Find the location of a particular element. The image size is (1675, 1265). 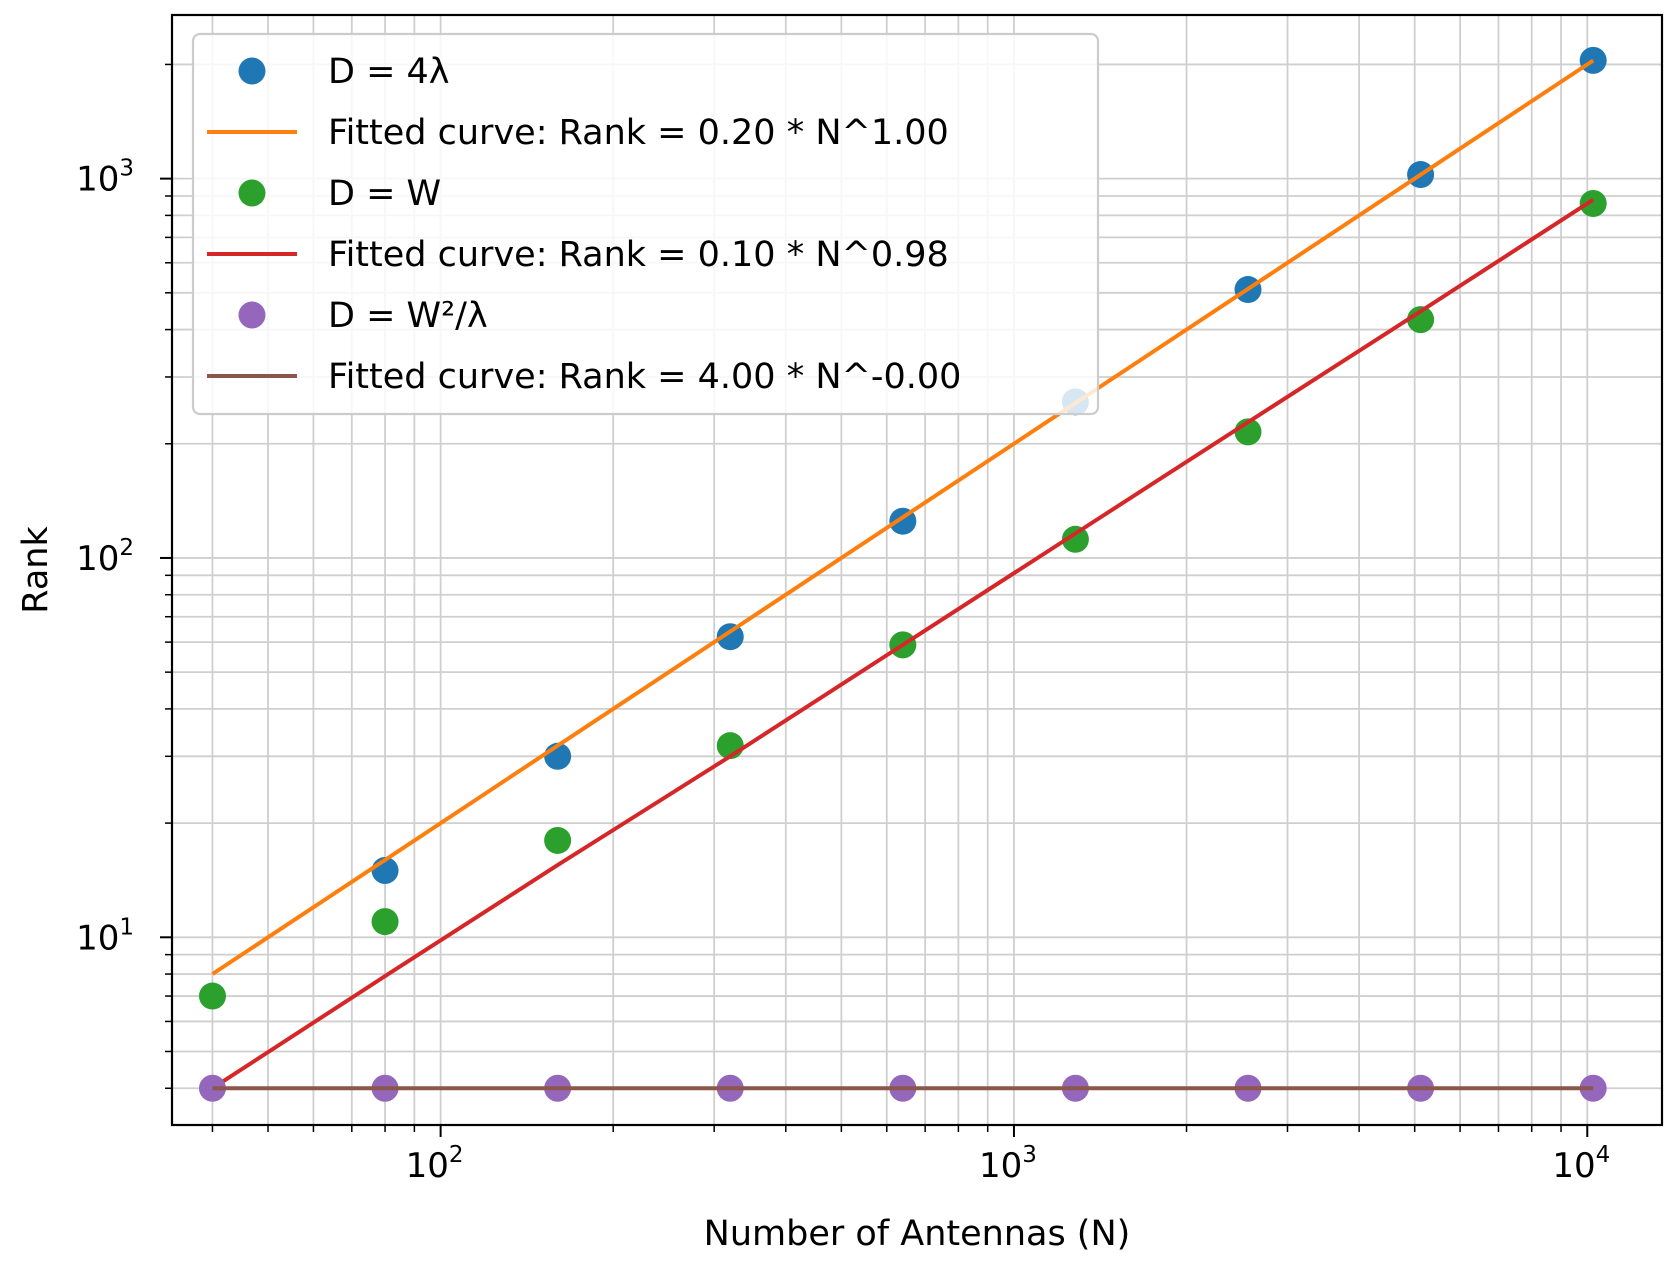

legend-item: Fitted curve: Rank = 4.00 * N^-0.00 is located at coordinates (584, 377).